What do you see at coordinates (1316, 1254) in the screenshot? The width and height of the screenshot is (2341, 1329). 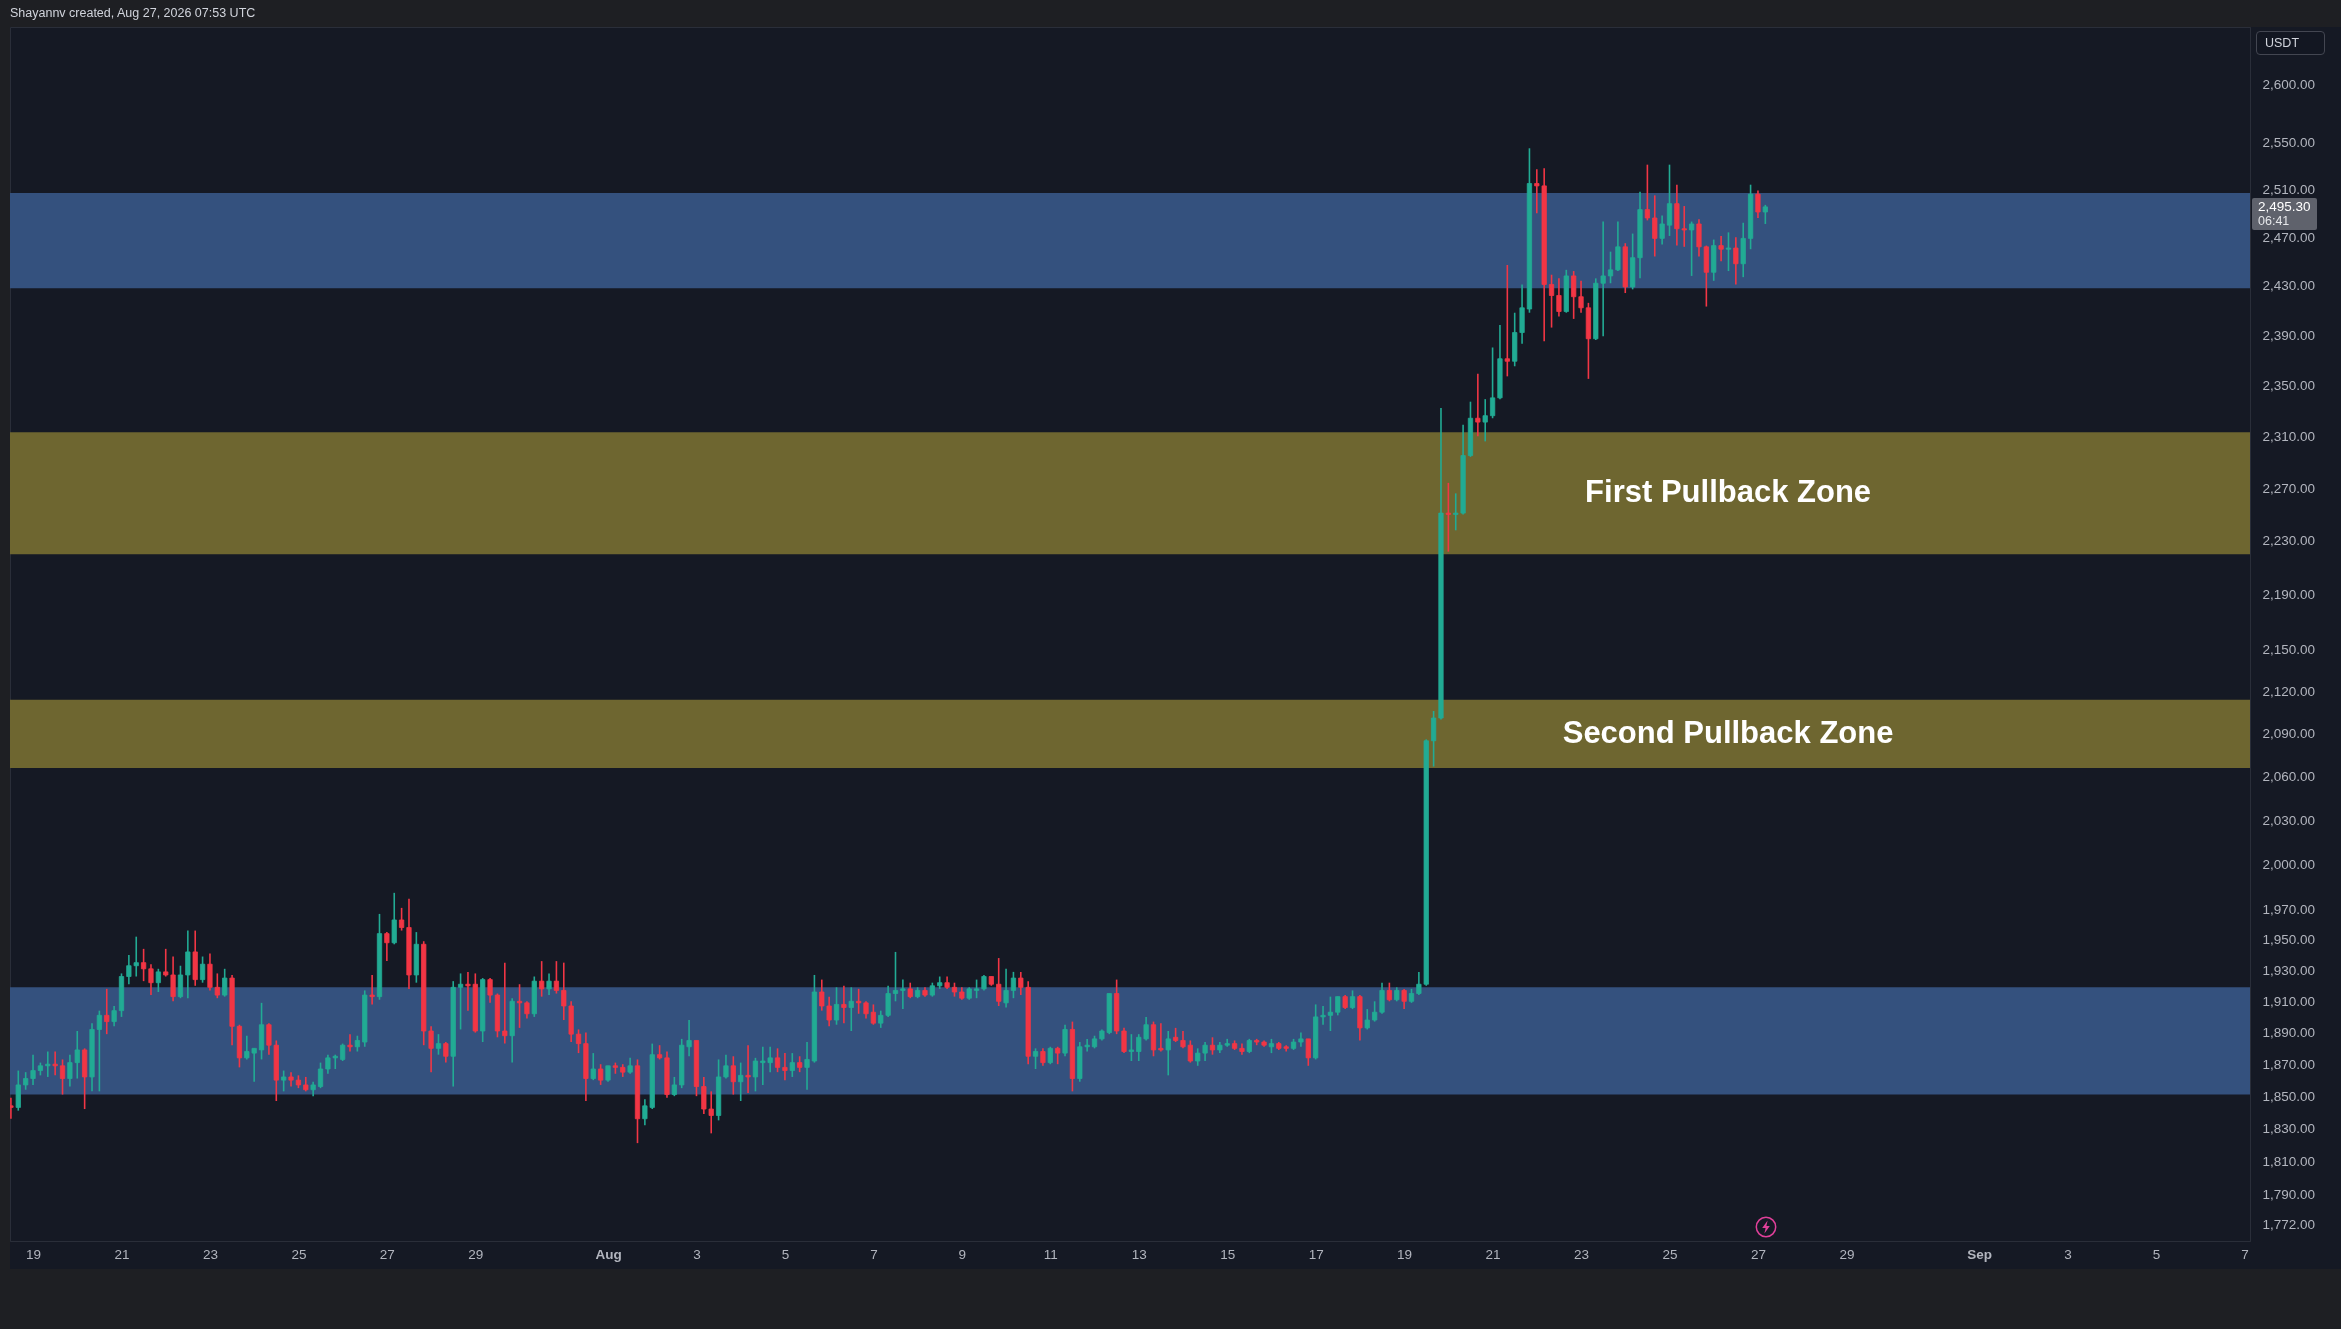 I see `x-tick-label: 17` at bounding box center [1316, 1254].